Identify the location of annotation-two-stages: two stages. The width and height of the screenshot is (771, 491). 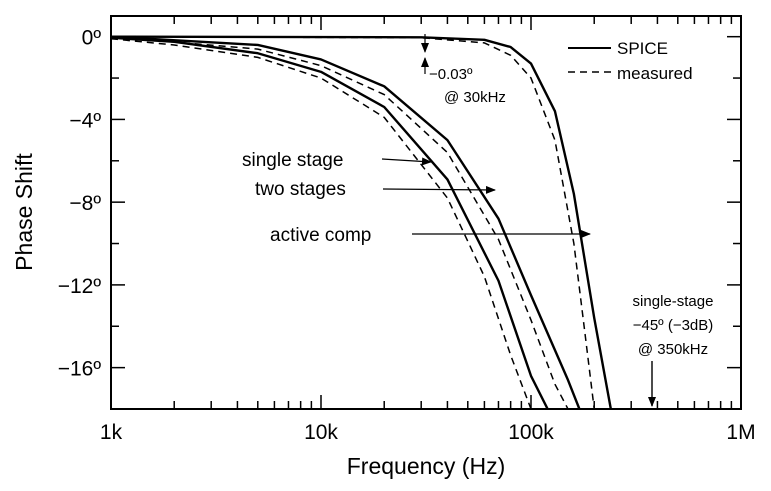
(375, 189).